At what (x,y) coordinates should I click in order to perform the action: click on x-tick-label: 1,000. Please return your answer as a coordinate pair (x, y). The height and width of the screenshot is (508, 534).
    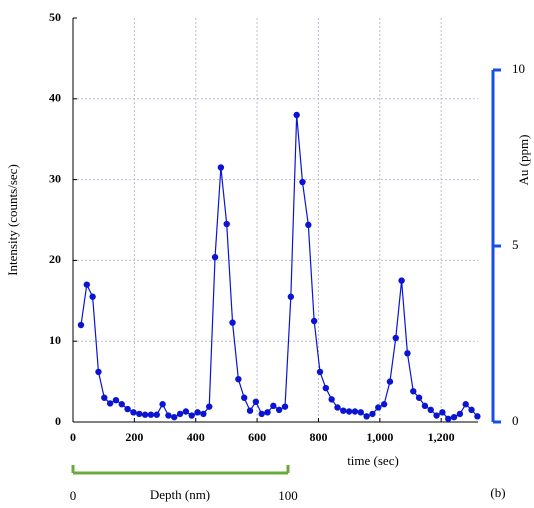
    Looking at the image, I should click on (379, 437).